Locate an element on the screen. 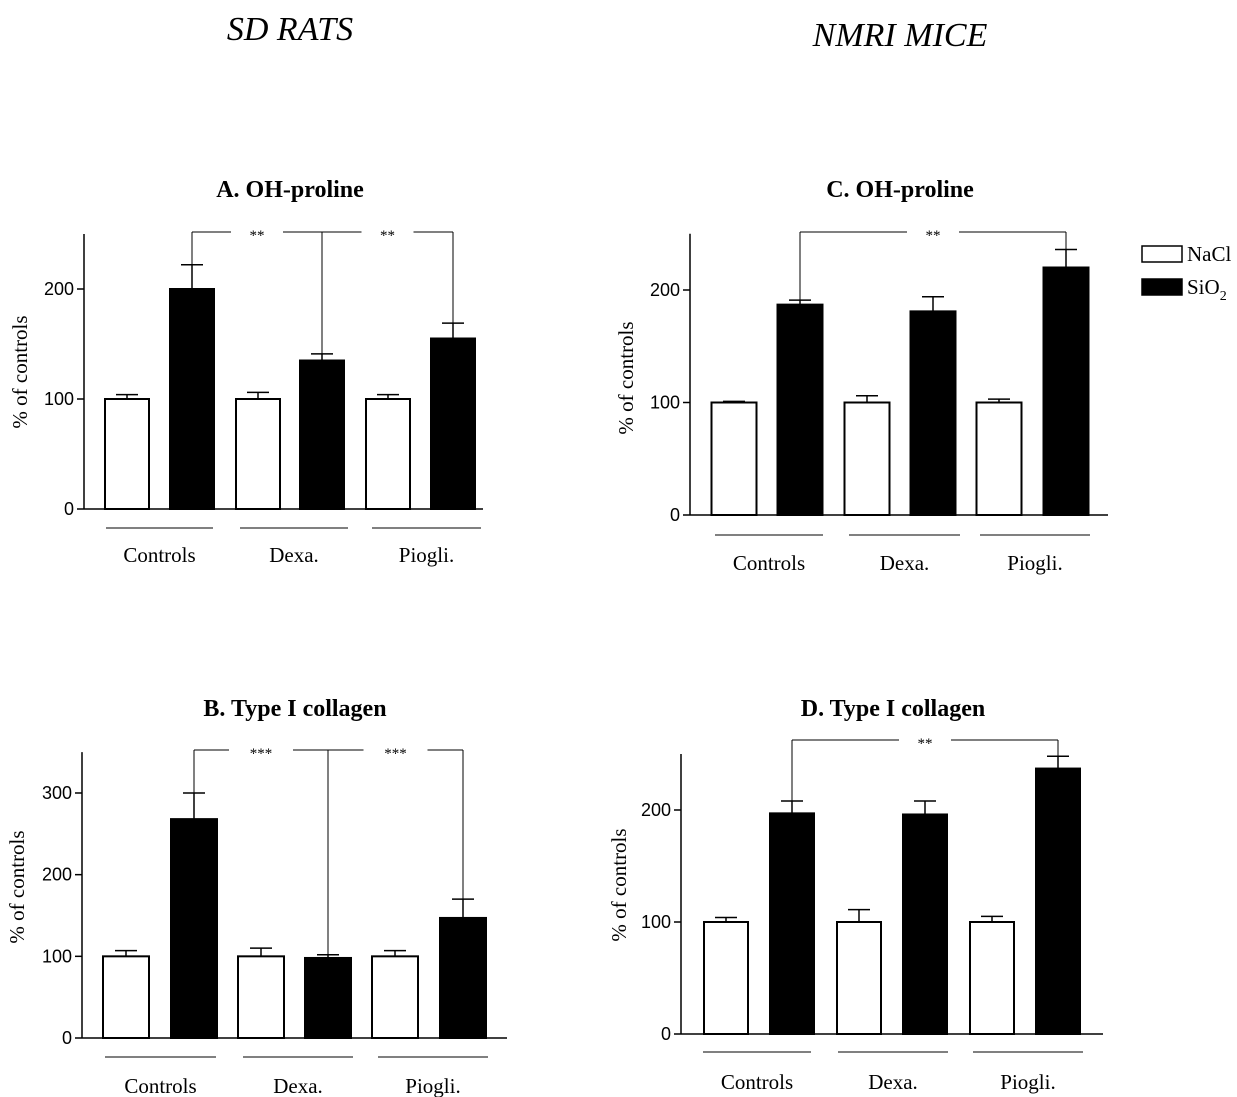 This screenshot has width=1237, height=1097. chart-title: B. Type I collagen is located at coordinates (294, 709).